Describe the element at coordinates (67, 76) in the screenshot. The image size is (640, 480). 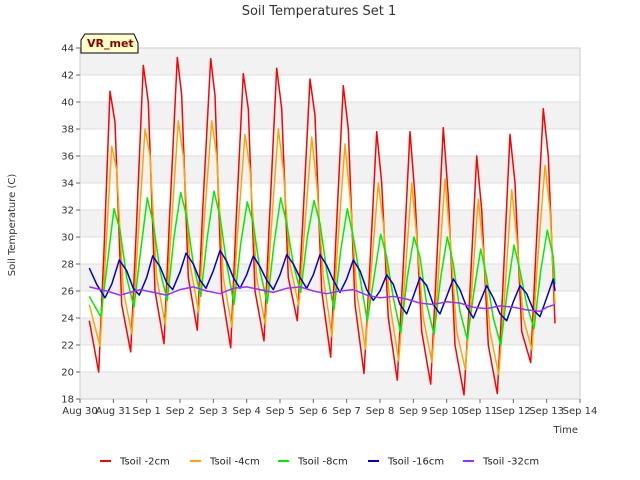
I see `y-tick-label: 42` at that location.